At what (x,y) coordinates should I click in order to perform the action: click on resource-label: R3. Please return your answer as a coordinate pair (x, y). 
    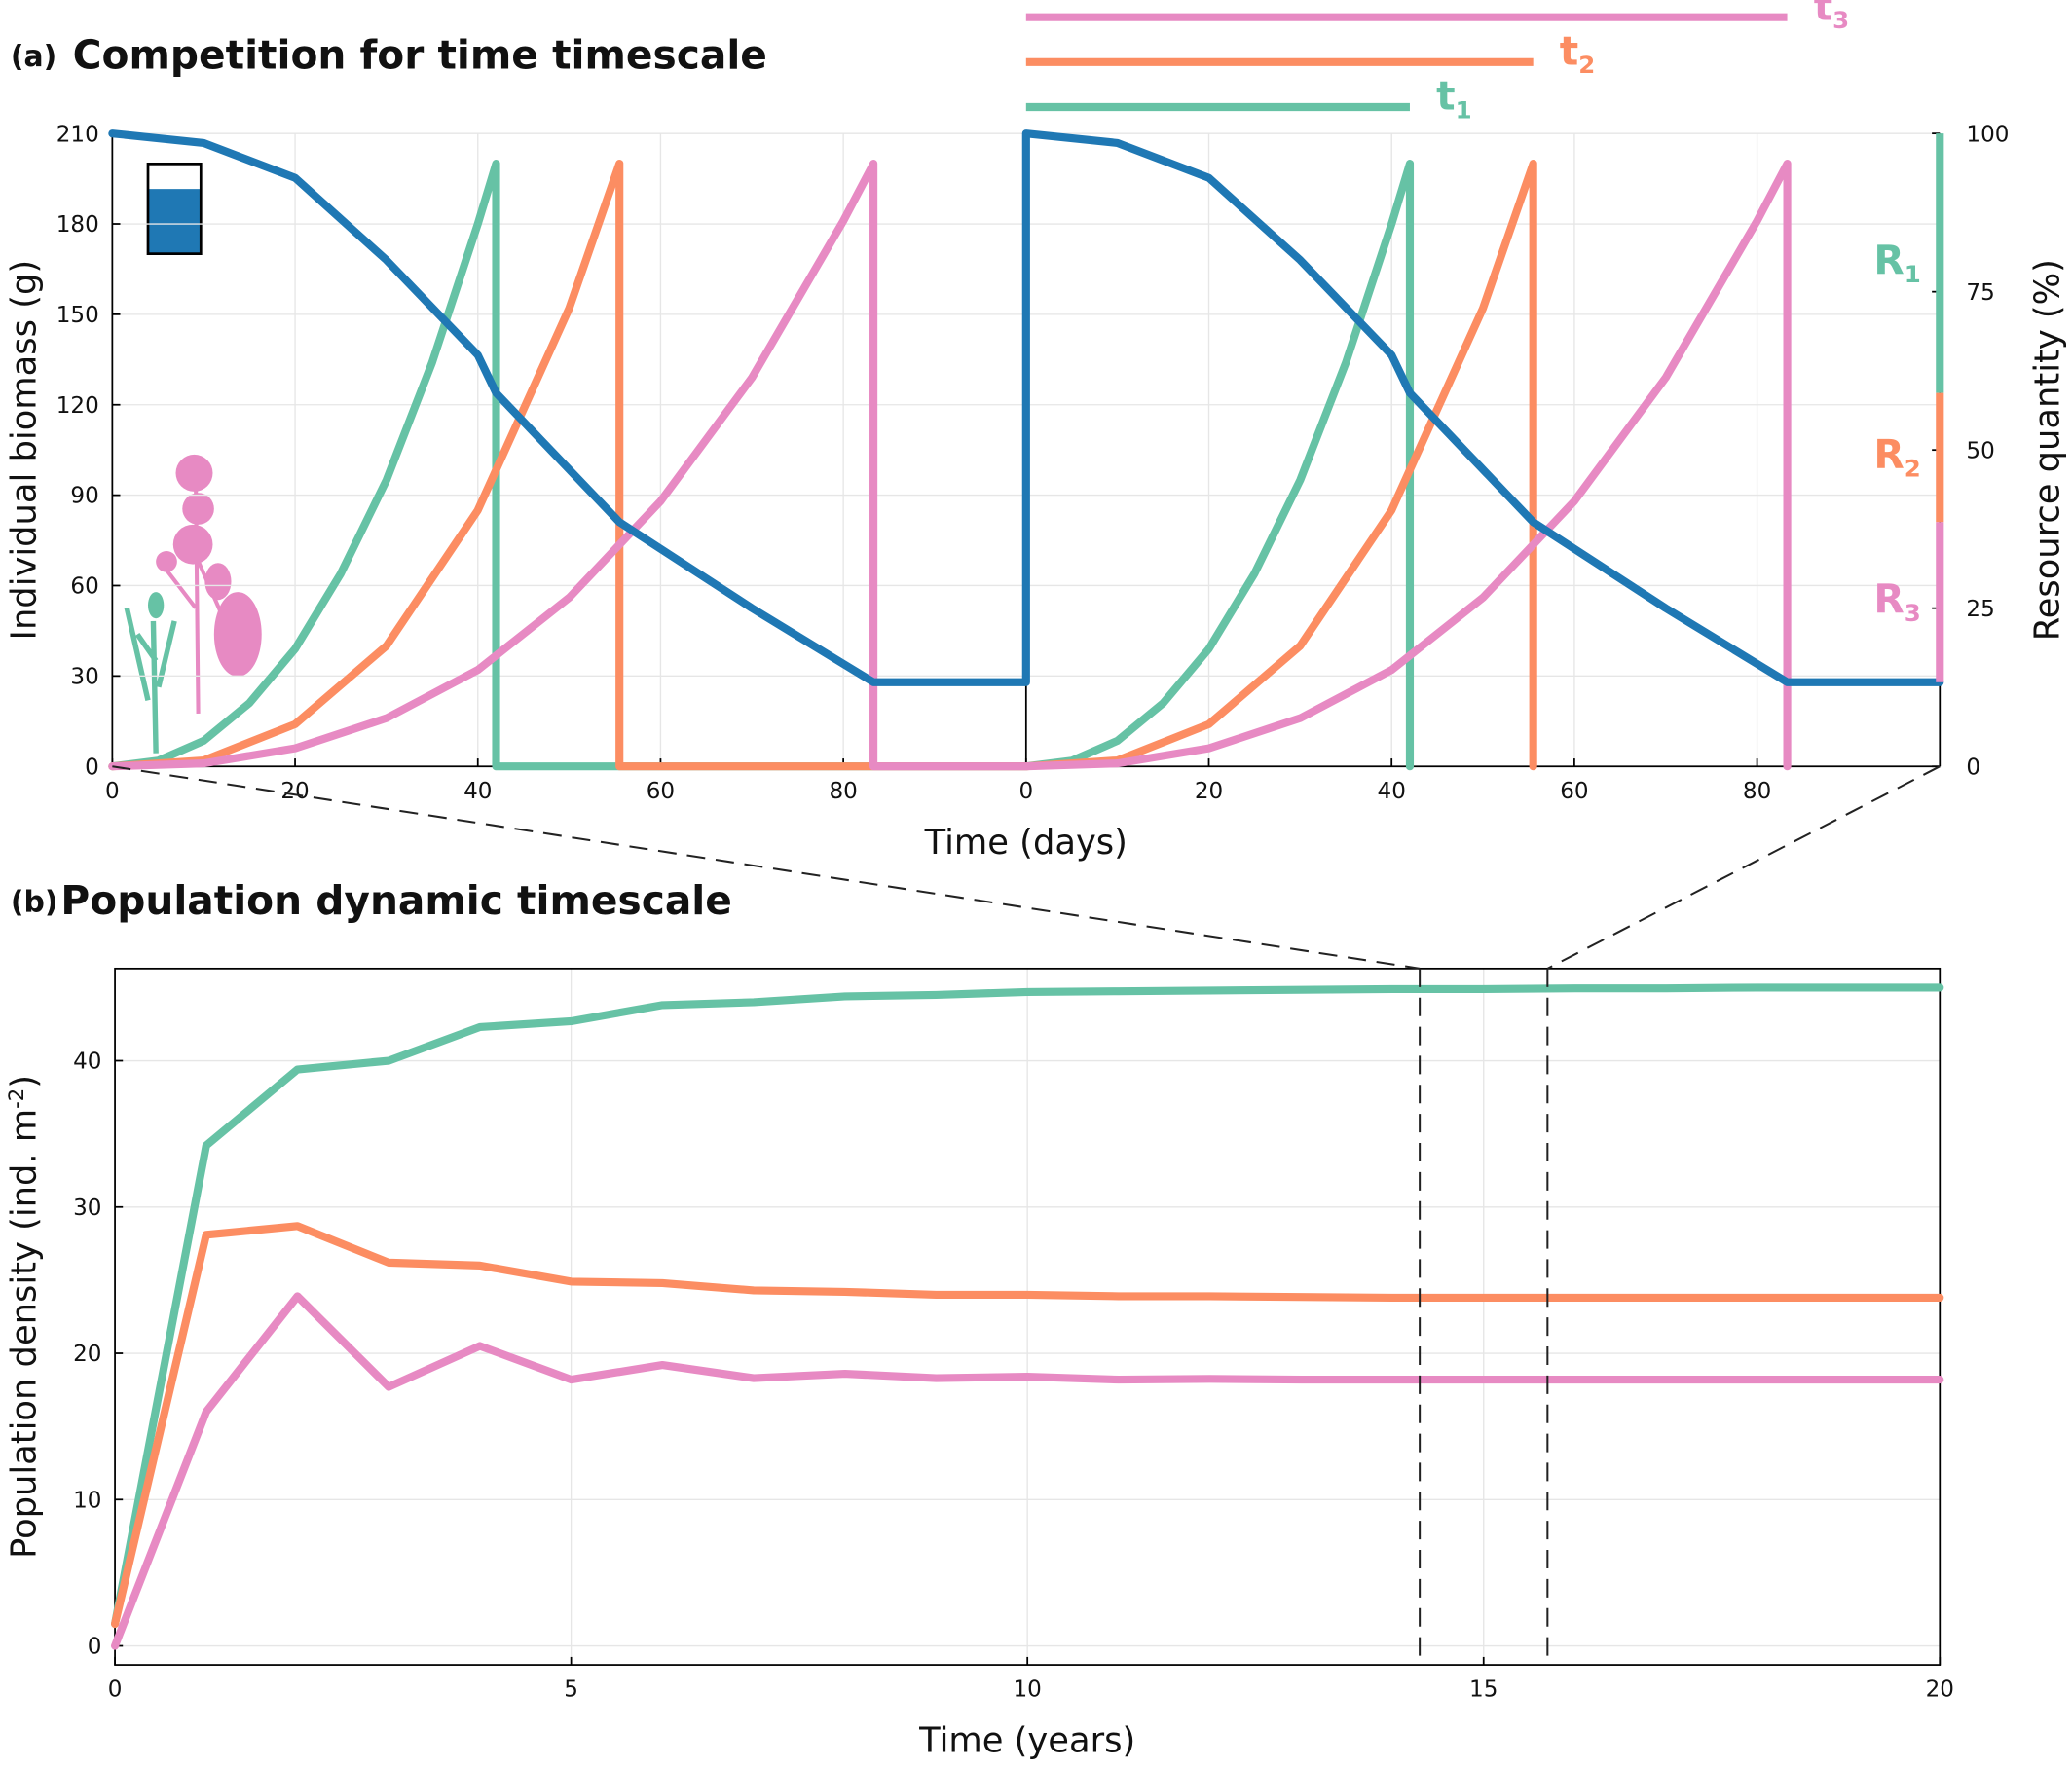
    Looking at the image, I should click on (1896, 601).